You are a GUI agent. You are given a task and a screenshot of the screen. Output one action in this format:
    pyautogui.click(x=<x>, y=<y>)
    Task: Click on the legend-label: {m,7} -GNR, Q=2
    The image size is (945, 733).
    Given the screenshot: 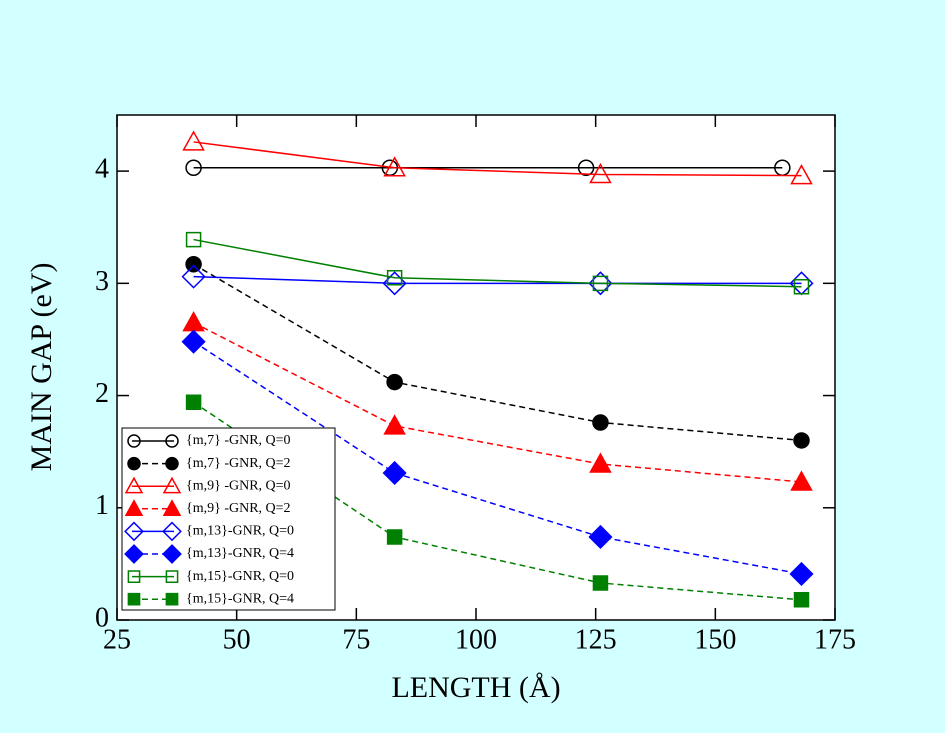 What is the action you would take?
    pyautogui.click(x=238, y=463)
    